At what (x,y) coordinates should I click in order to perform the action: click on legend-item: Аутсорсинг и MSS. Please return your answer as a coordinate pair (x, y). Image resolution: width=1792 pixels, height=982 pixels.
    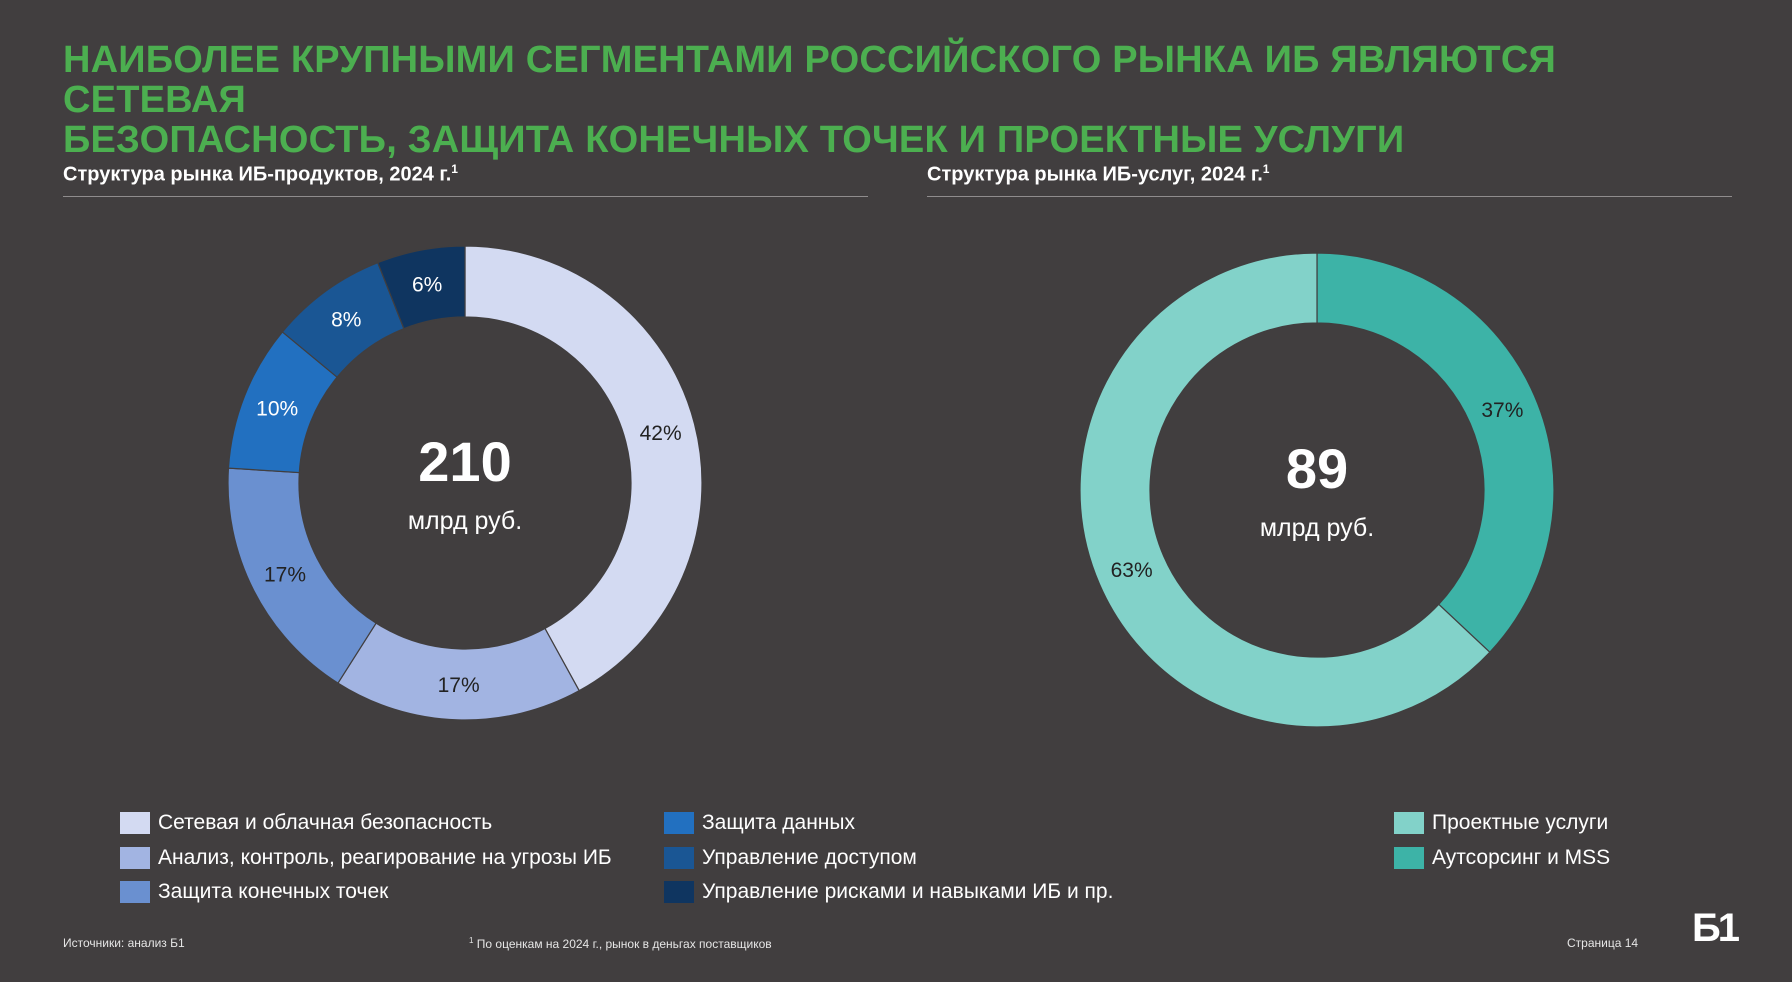
    Looking at the image, I should click on (1502, 858).